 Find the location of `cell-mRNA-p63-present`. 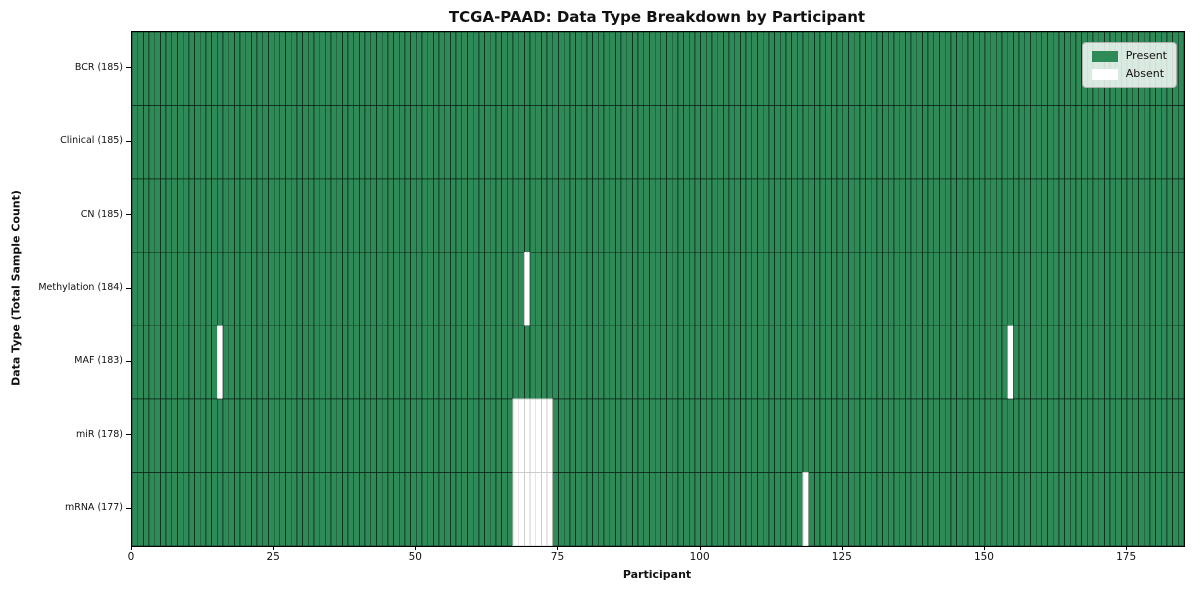

cell-mRNA-p63-present is located at coordinates (493, 509).